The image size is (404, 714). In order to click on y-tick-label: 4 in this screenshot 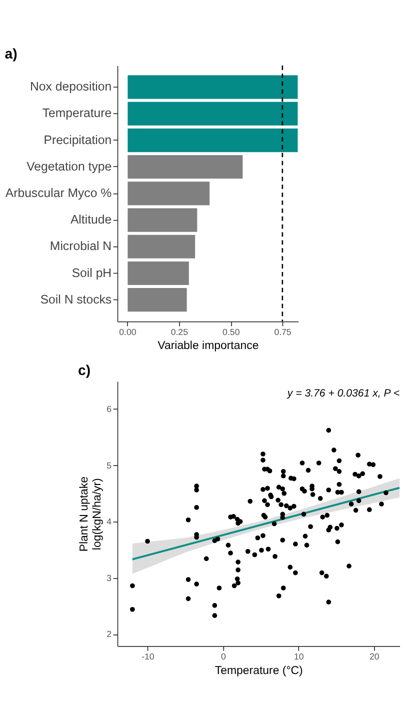, I will do `click(109, 521)`.